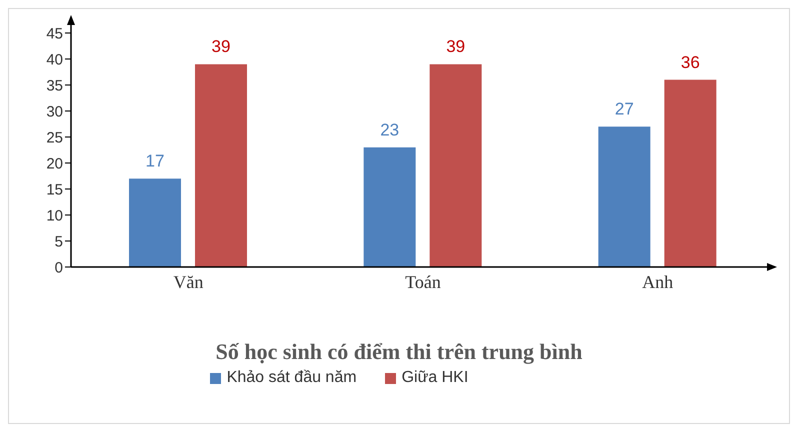 Image resolution: width=800 pixels, height=438 pixels. I want to click on y-tick-label: 15, so click(54, 189).